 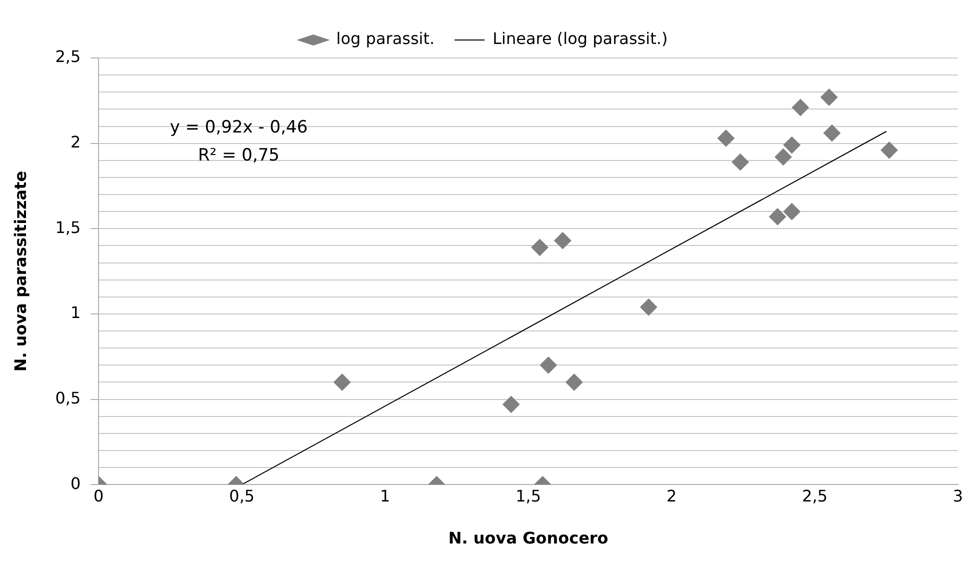 I want to click on annotation: R² = 0,75, so click(x=239, y=155).